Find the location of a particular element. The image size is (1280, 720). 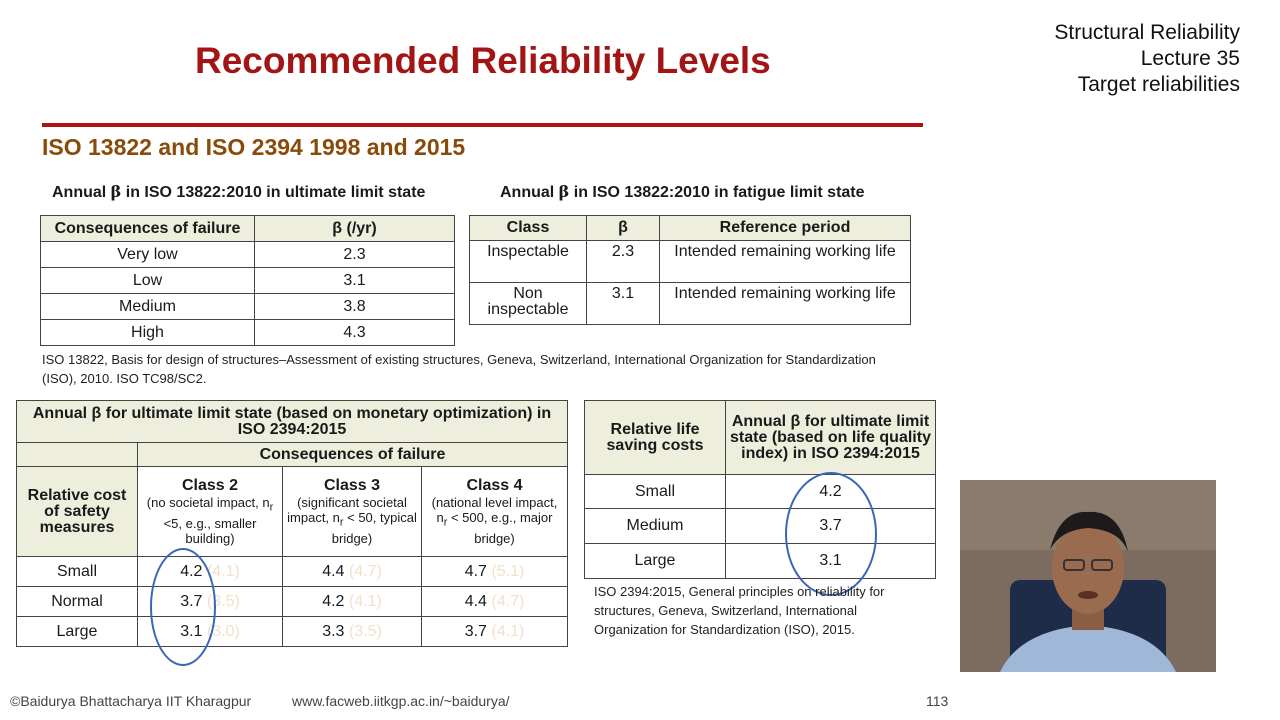

table2-cell: Inspectable is located at coordinates (528, 261).